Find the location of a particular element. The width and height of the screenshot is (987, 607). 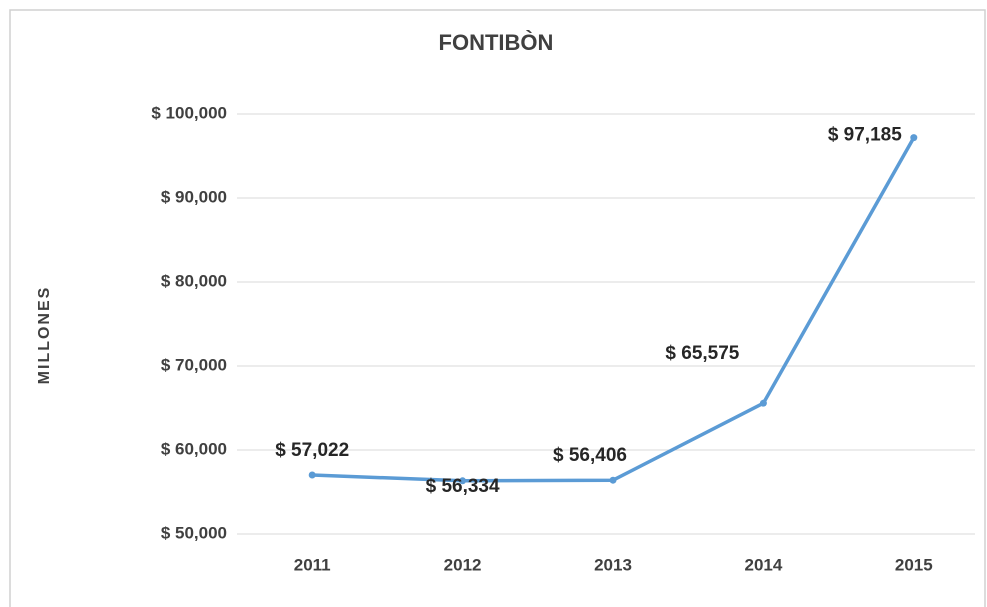

value-label: $ 56,406 is located at coordinates (590, 455).